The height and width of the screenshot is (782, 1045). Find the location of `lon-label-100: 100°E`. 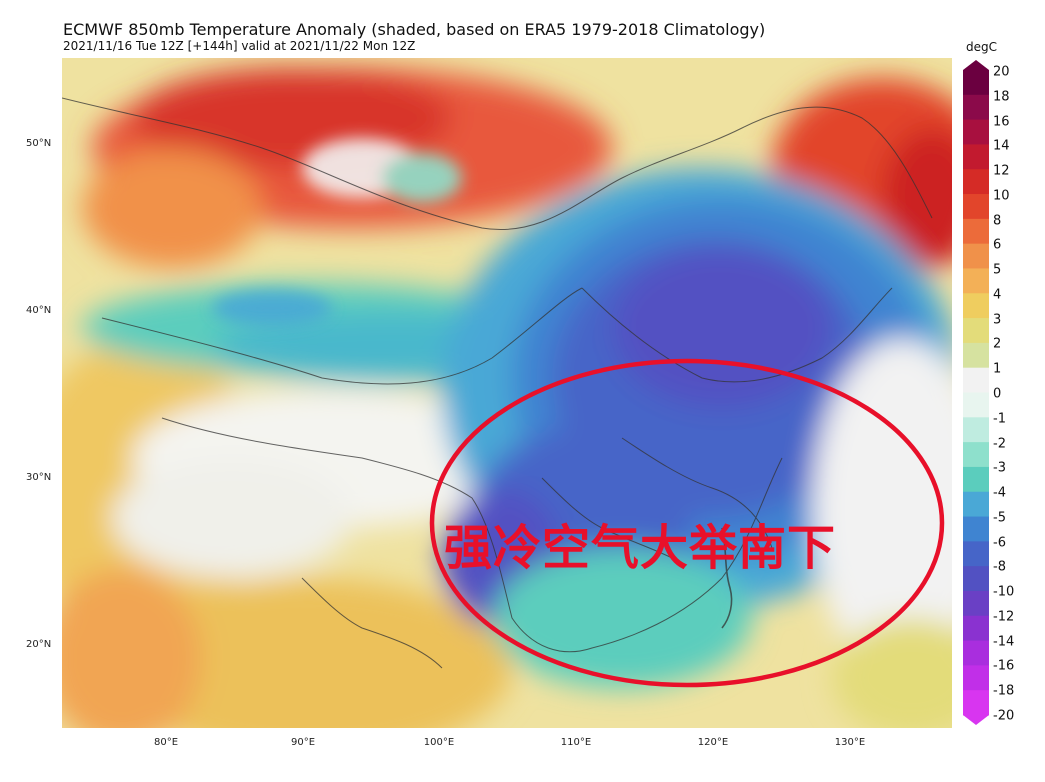

lon-label-100: 100°E is located at coordinates (439, 742).